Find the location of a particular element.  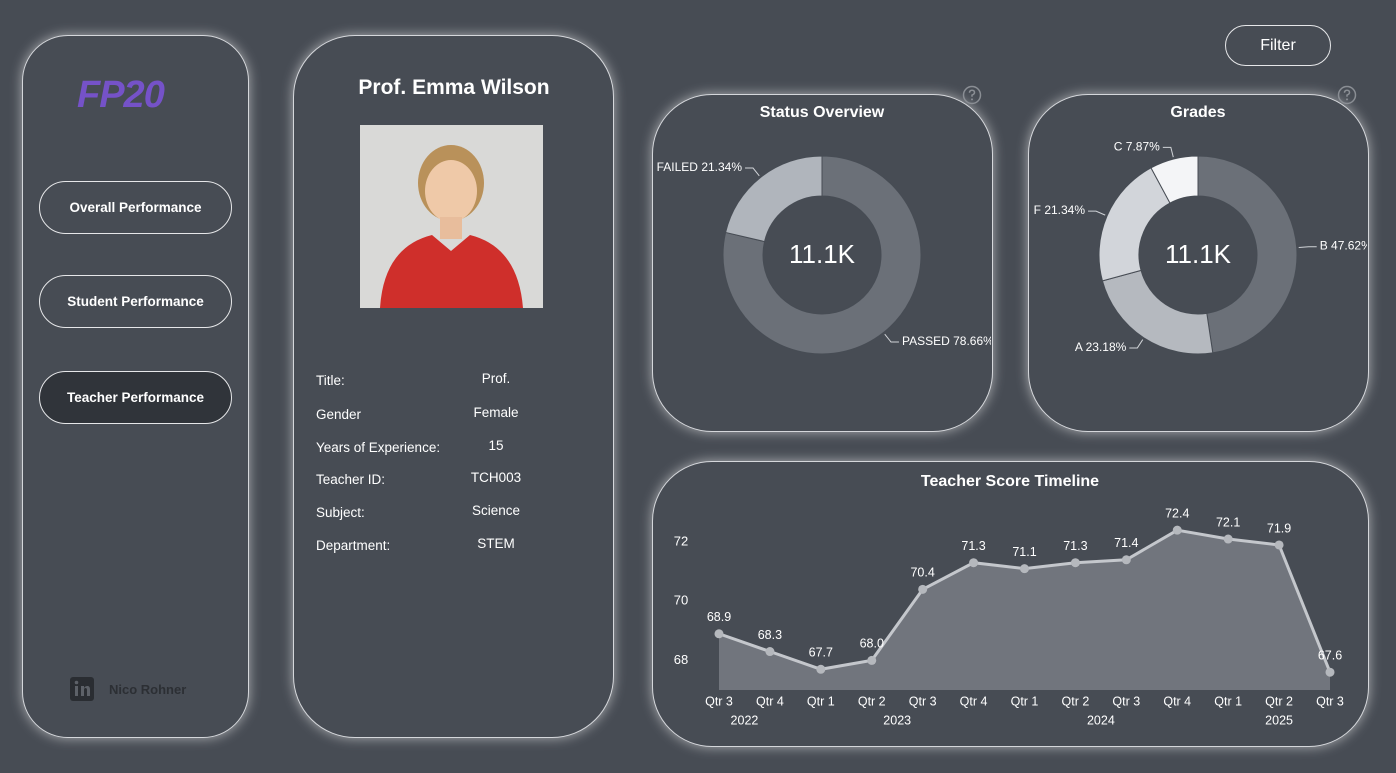

data-label: 72.1 is located at coordinates (1228, 522).